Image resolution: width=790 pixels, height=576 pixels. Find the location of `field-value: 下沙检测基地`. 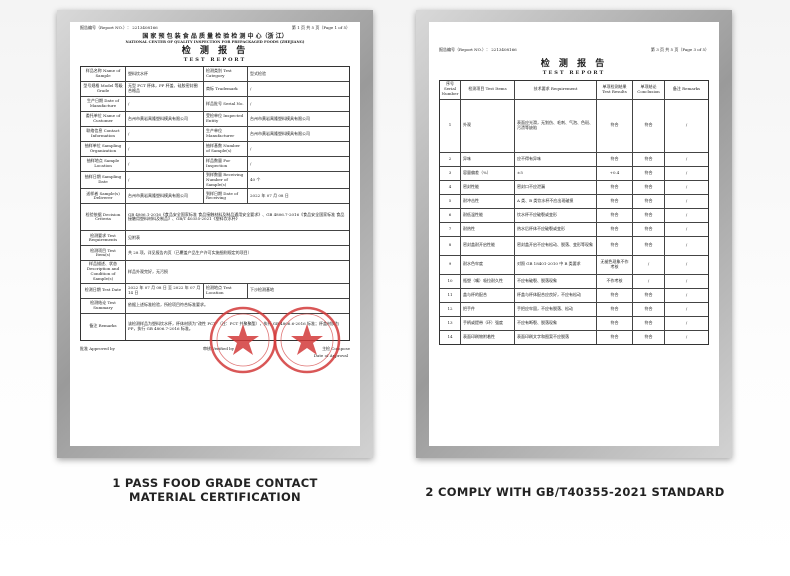

field-value: 下沙检测基地 is located at coordinates (298, 290).